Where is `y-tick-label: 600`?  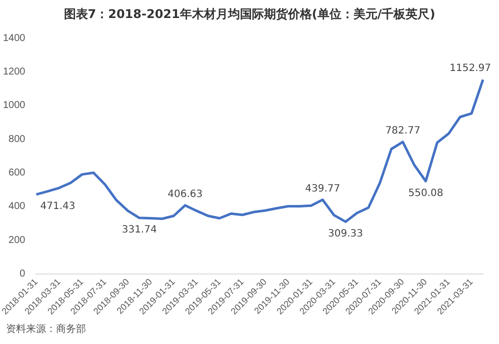 y-tick-label: 600 is located at coordinates (17, 173).